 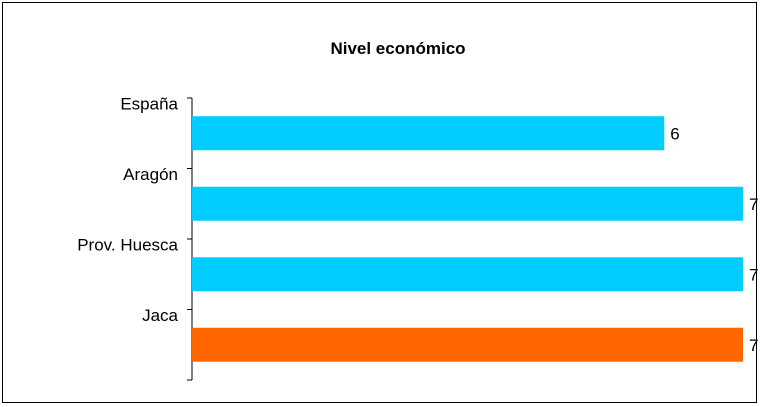 I want to click on category-label: Jaca, so click(x=160, y=315).